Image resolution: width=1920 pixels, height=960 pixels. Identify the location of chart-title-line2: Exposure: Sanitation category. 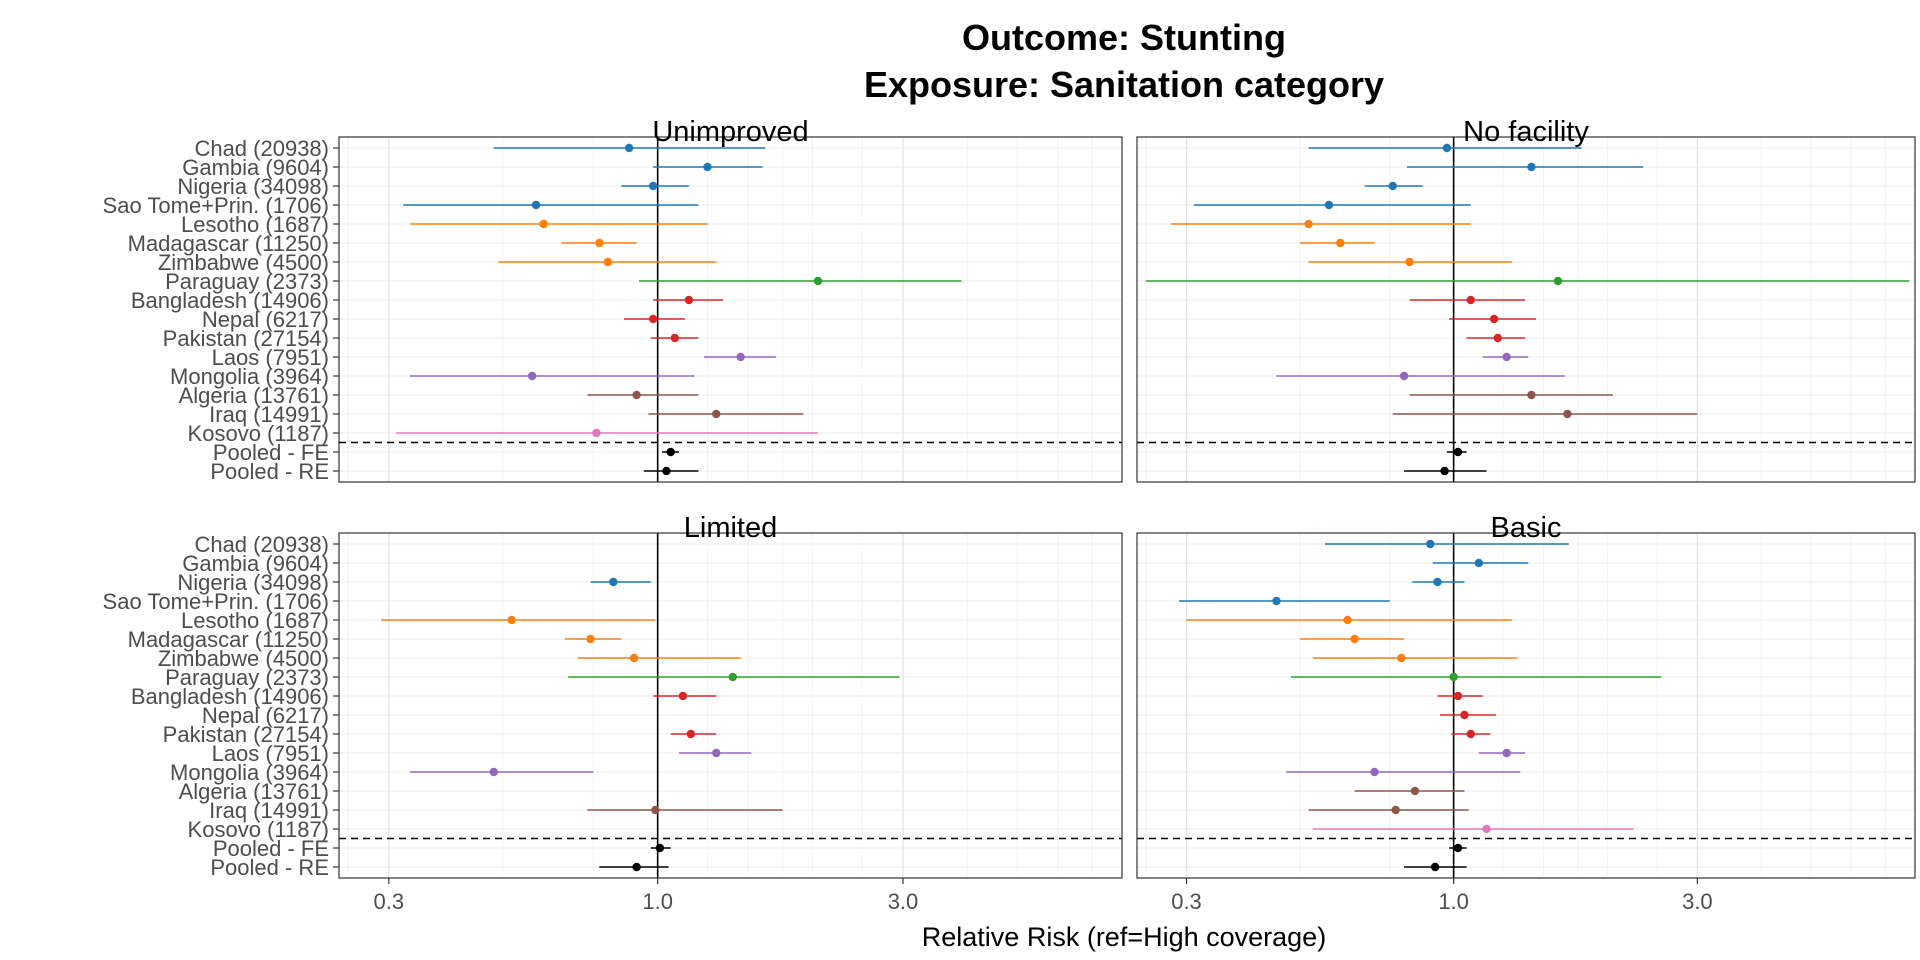
(1124, 84).